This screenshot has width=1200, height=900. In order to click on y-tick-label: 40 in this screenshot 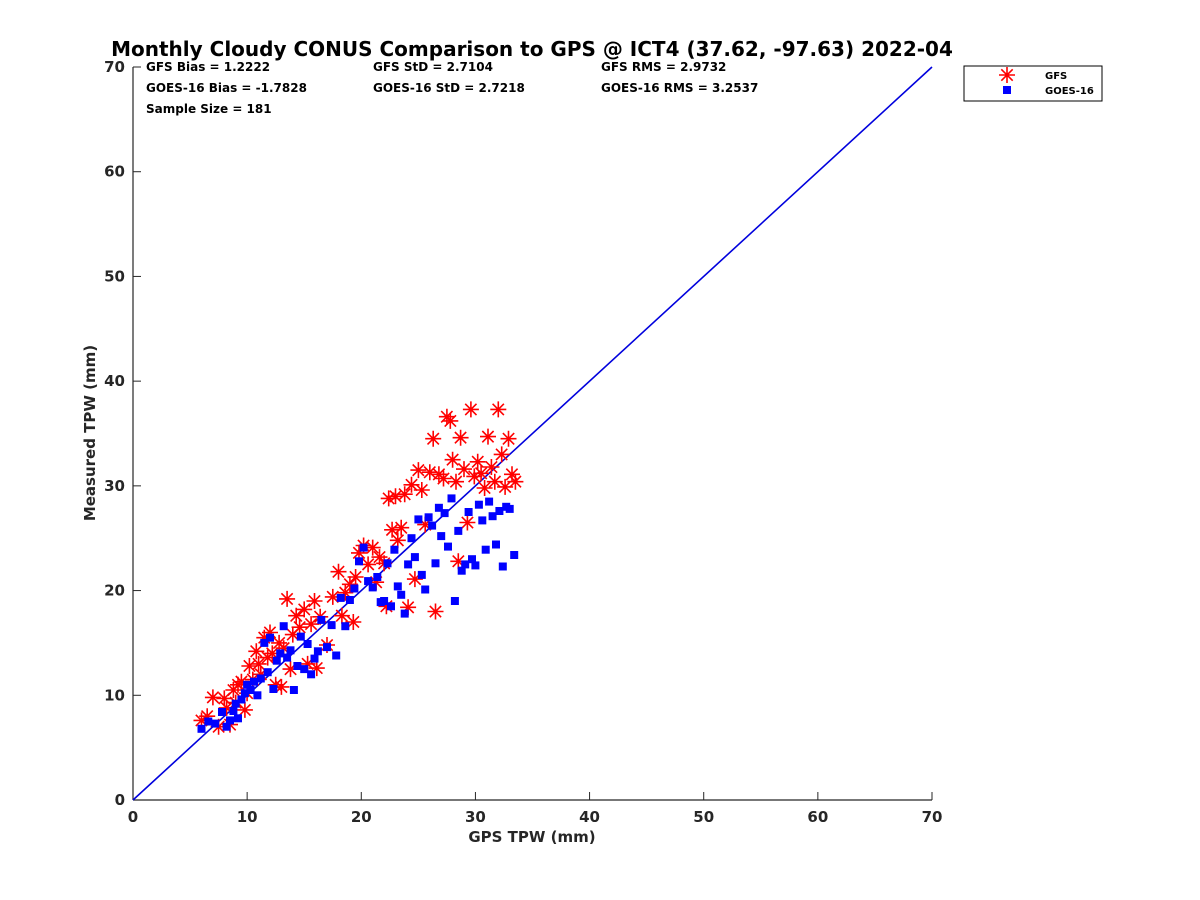, I will do `click(114, 381)`.